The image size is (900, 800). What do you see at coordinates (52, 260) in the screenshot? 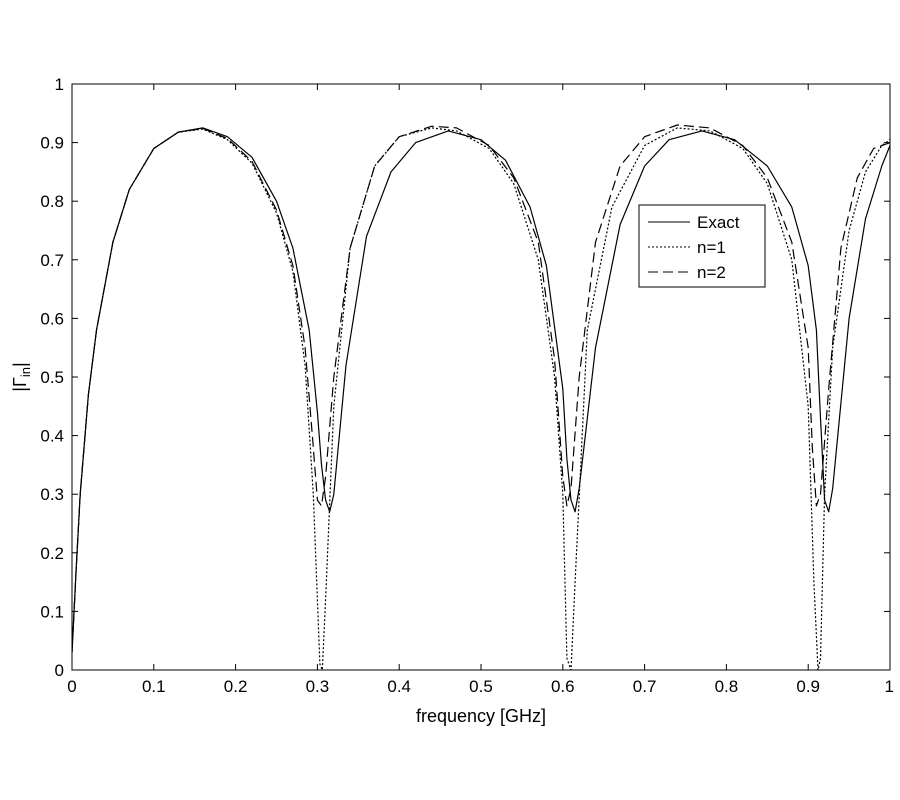
I see `y-tick-label: 0.7` at bounding box center [52, 260].